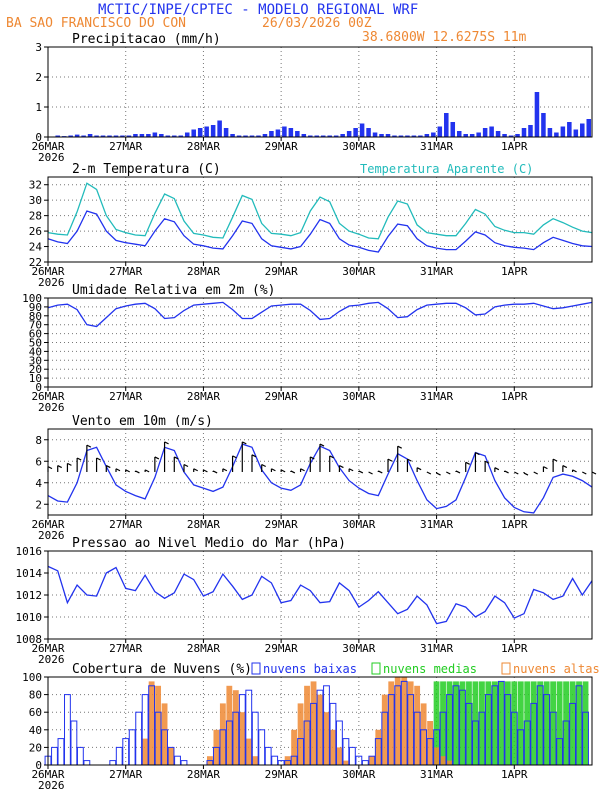 This screenshot has width=612, height=792. Describe the element at coordinates (430, 669) in the screenshot. I see `cloud-legend-label: nuvens medias` at that location.